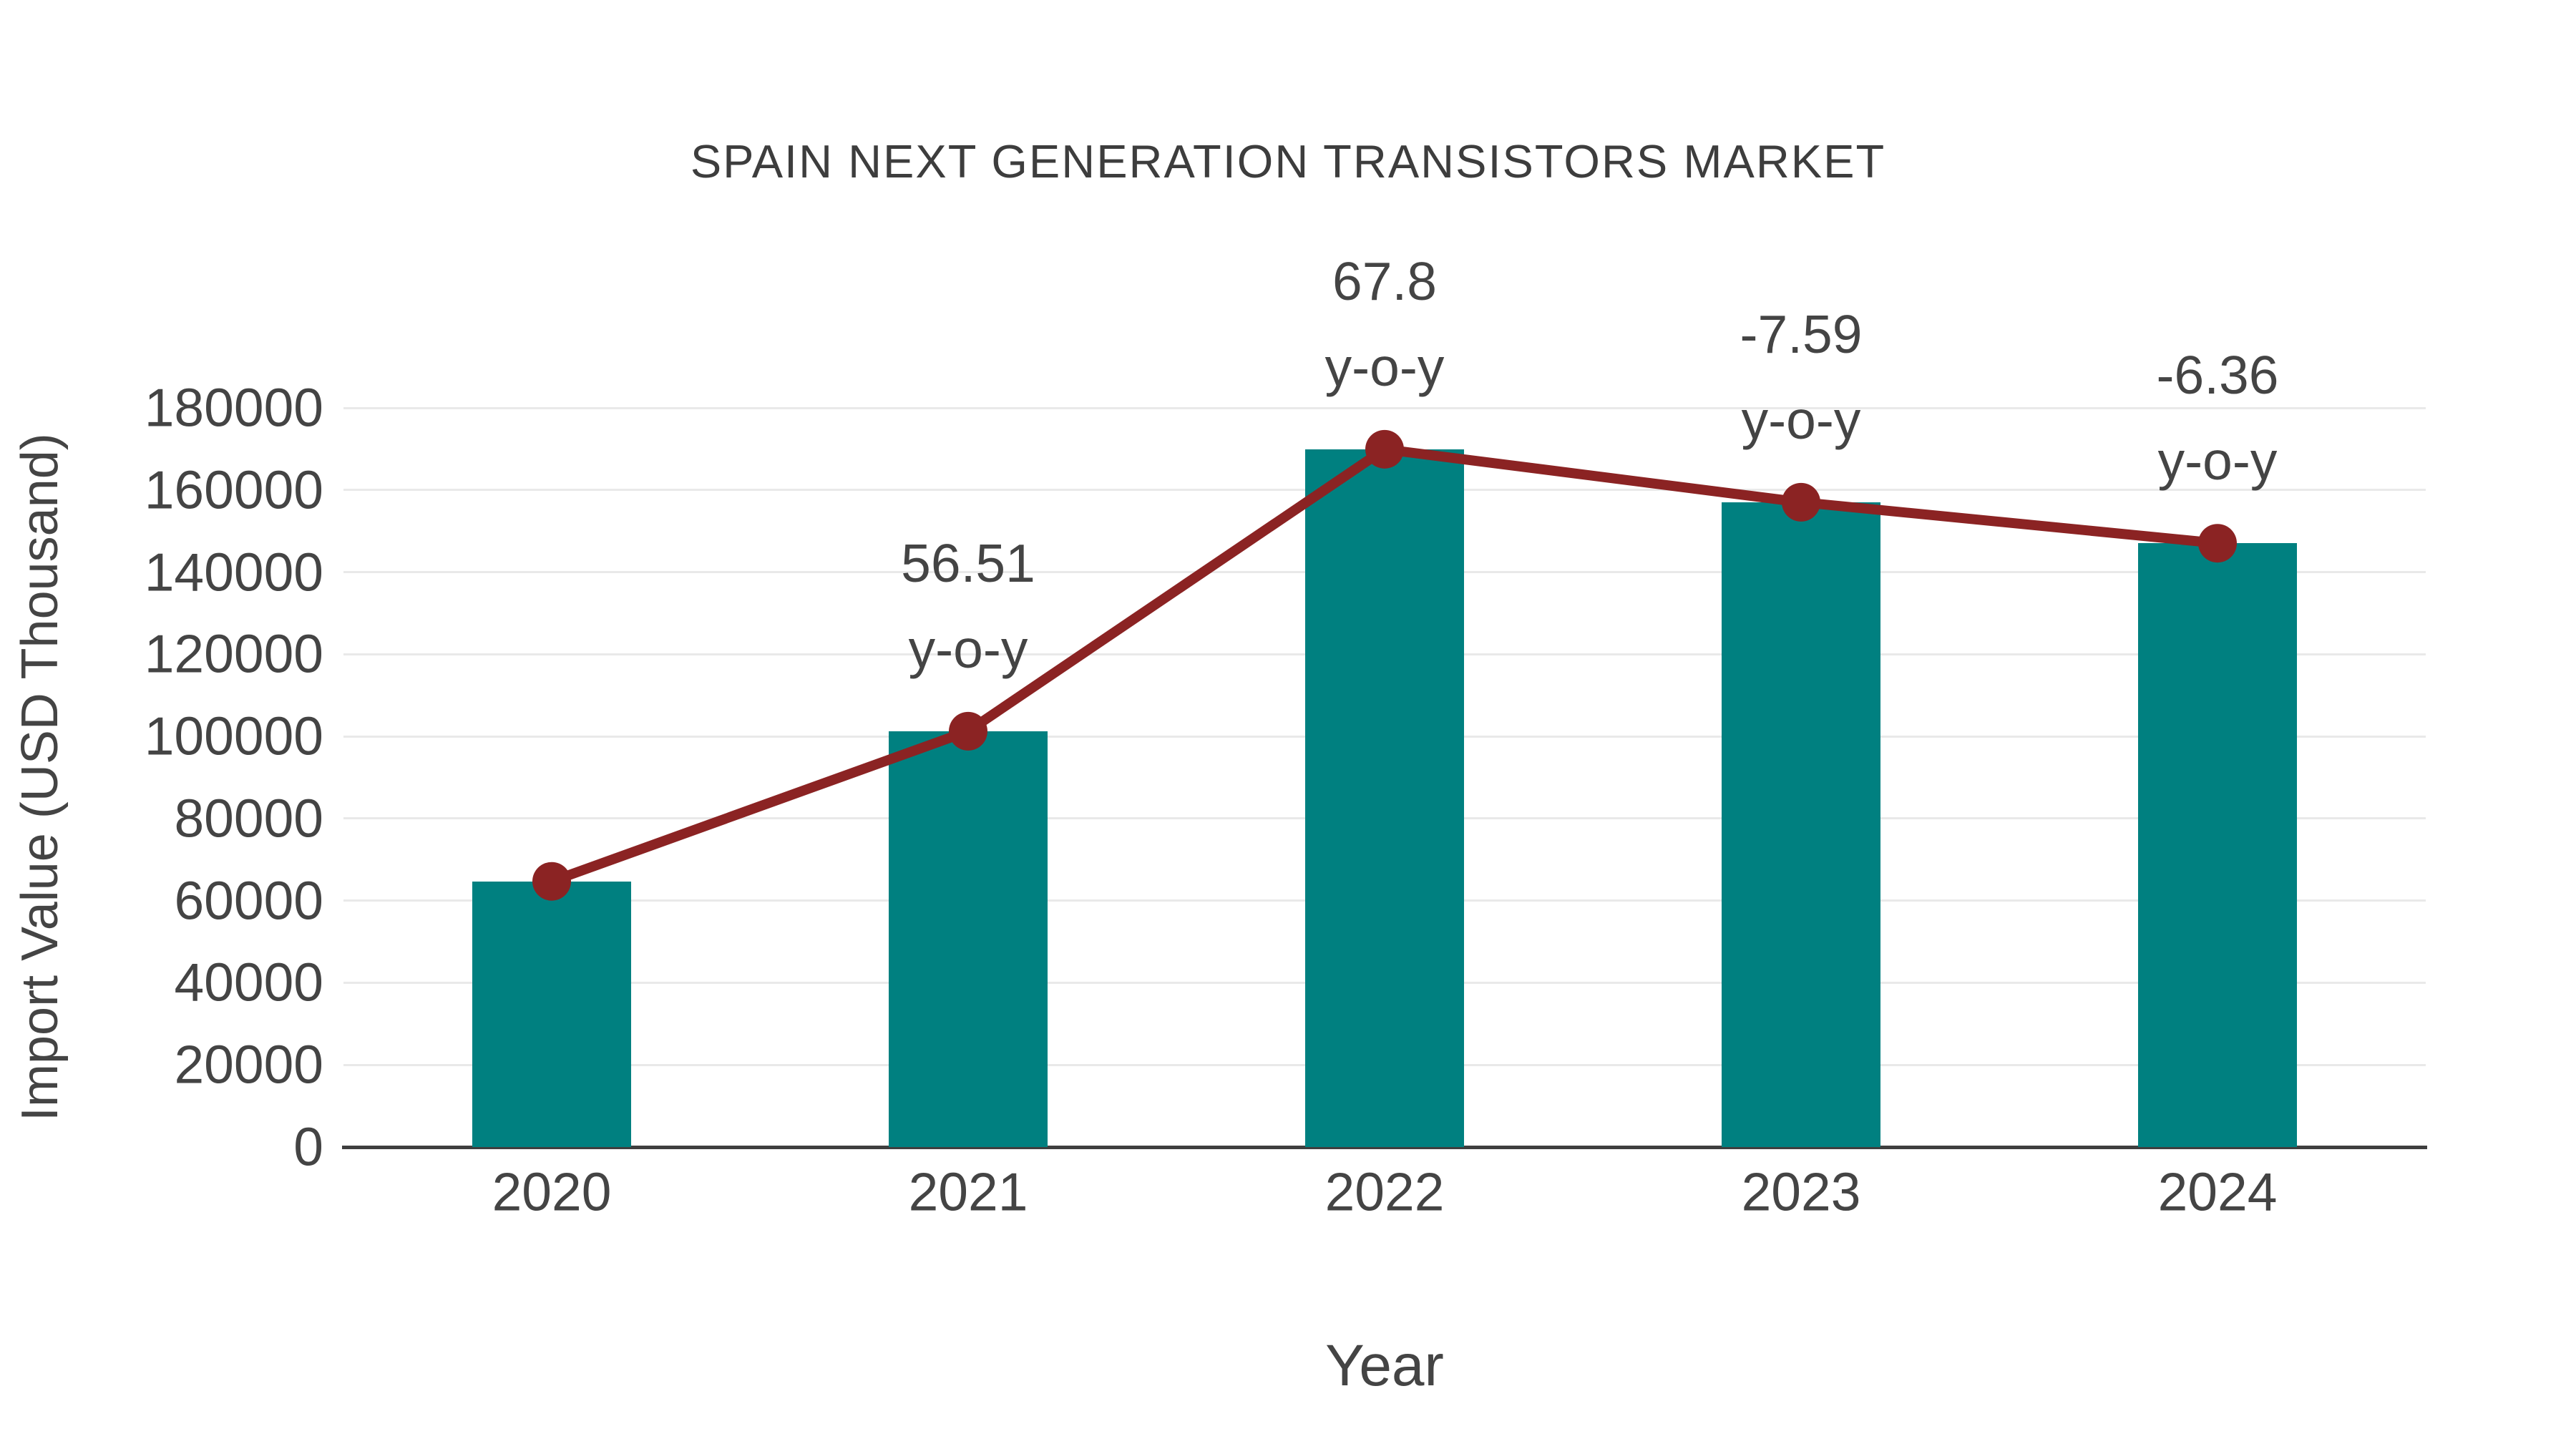 The image size is (2576, 1449). Describe the element at coordinates (233, 407) in the screenshot. I see `y-tick-label: 180000` at that location.